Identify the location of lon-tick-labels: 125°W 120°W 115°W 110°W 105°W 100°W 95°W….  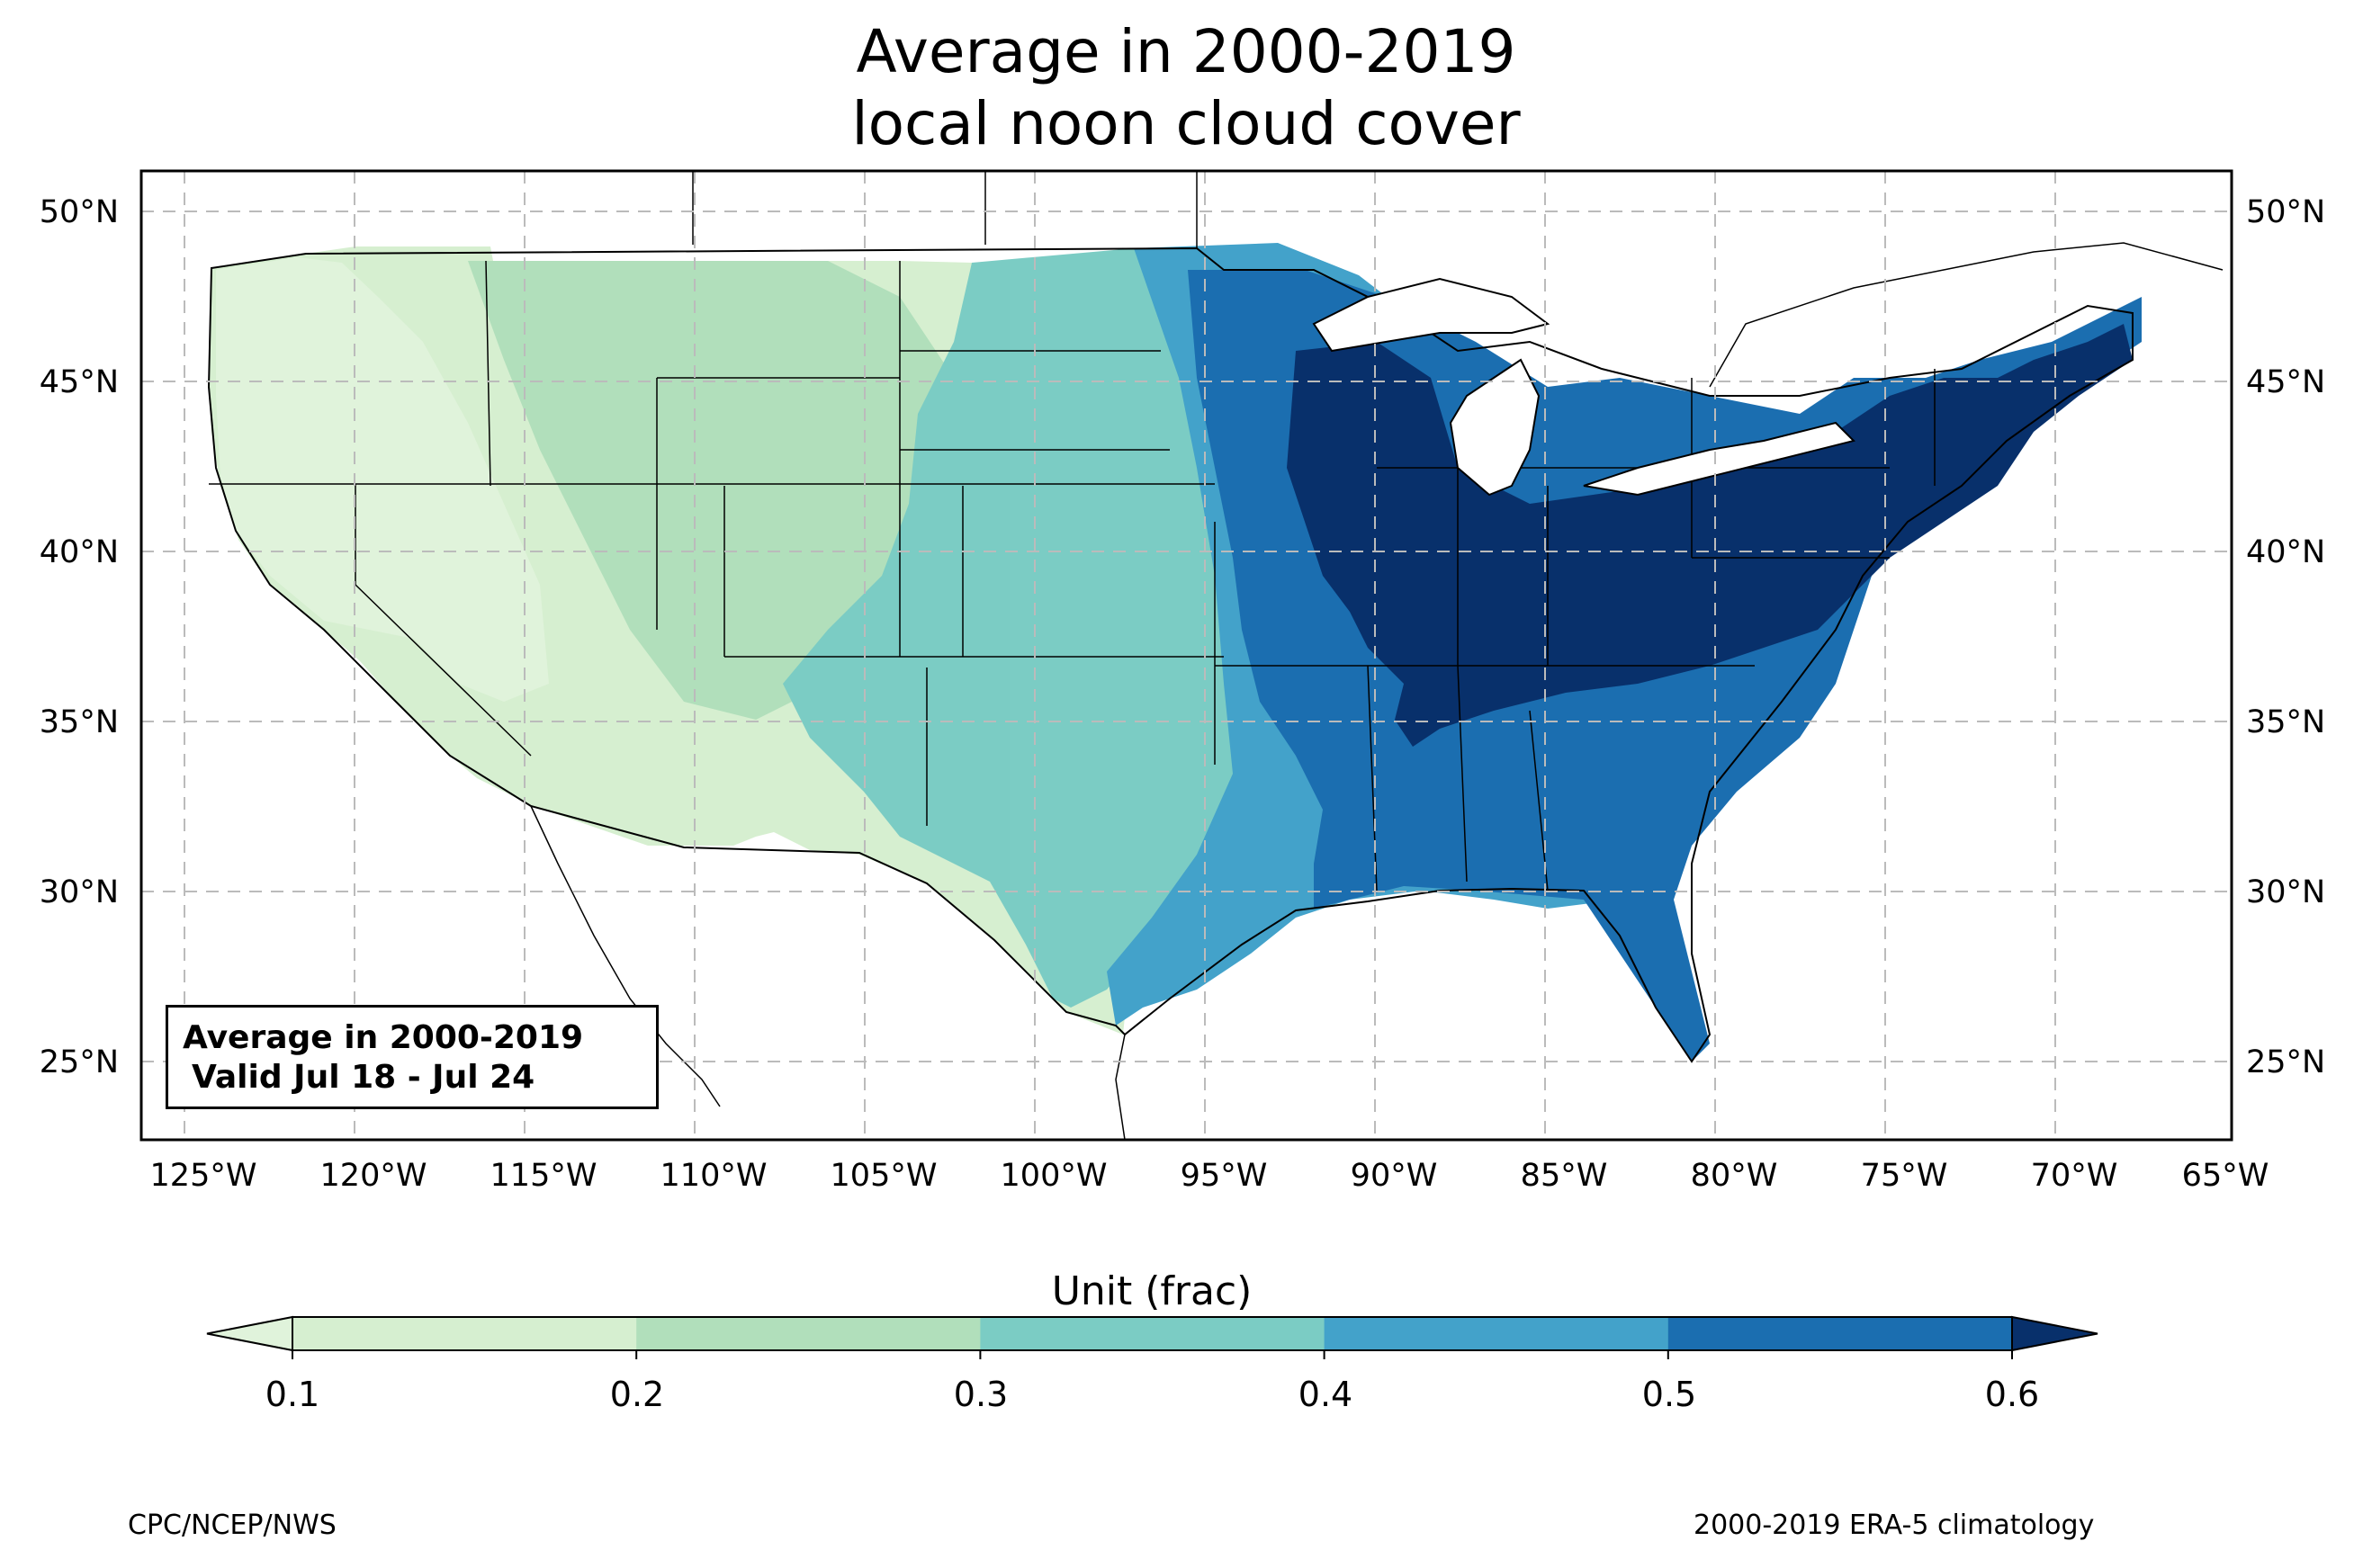
(1210, 1176).